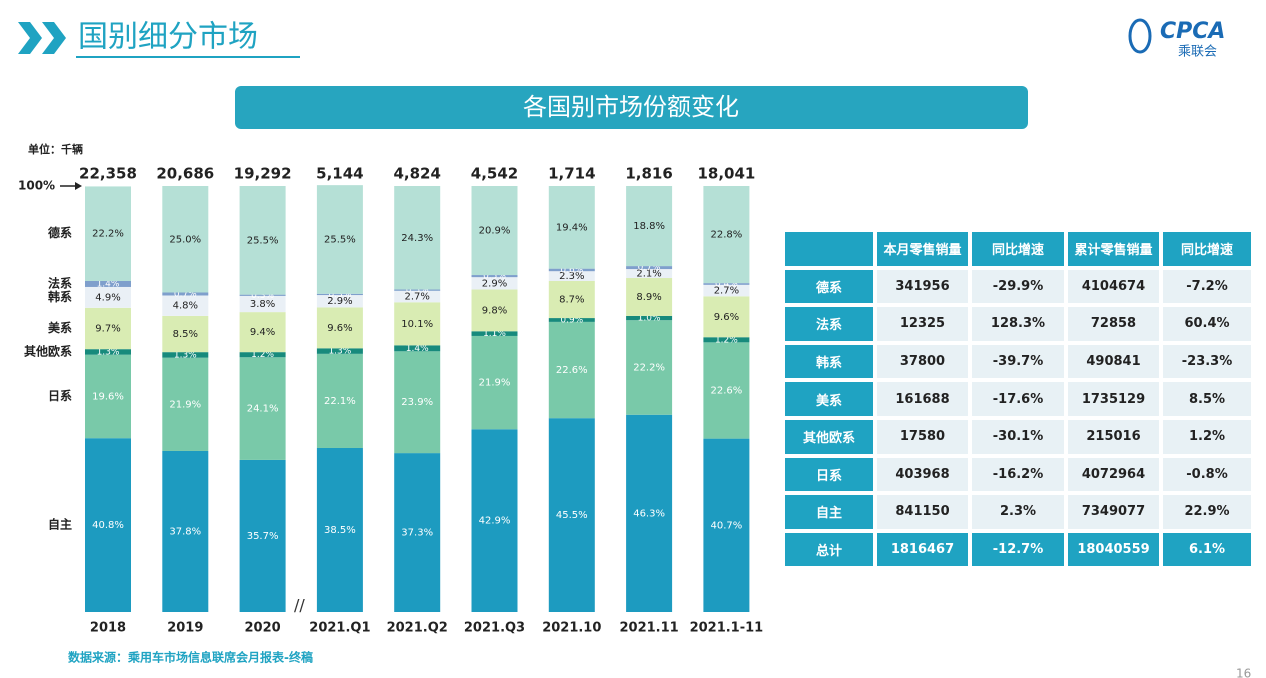 This screenshot has width=1266, height=678. Describe the element at coordinates (726, 174) in the screenshot. I see `total-label: 18,041` at that location.